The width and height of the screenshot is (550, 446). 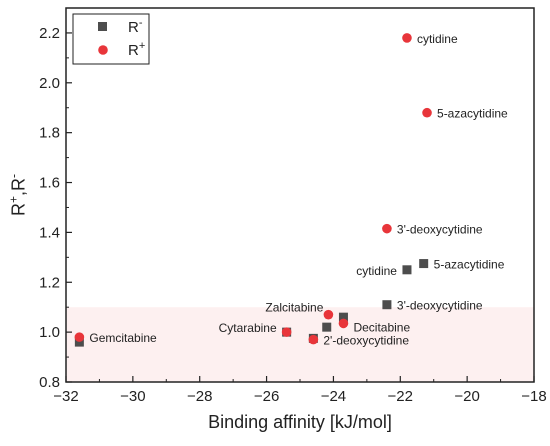 I want to click on point-label: Decitabine, so click(x=381, y=327).